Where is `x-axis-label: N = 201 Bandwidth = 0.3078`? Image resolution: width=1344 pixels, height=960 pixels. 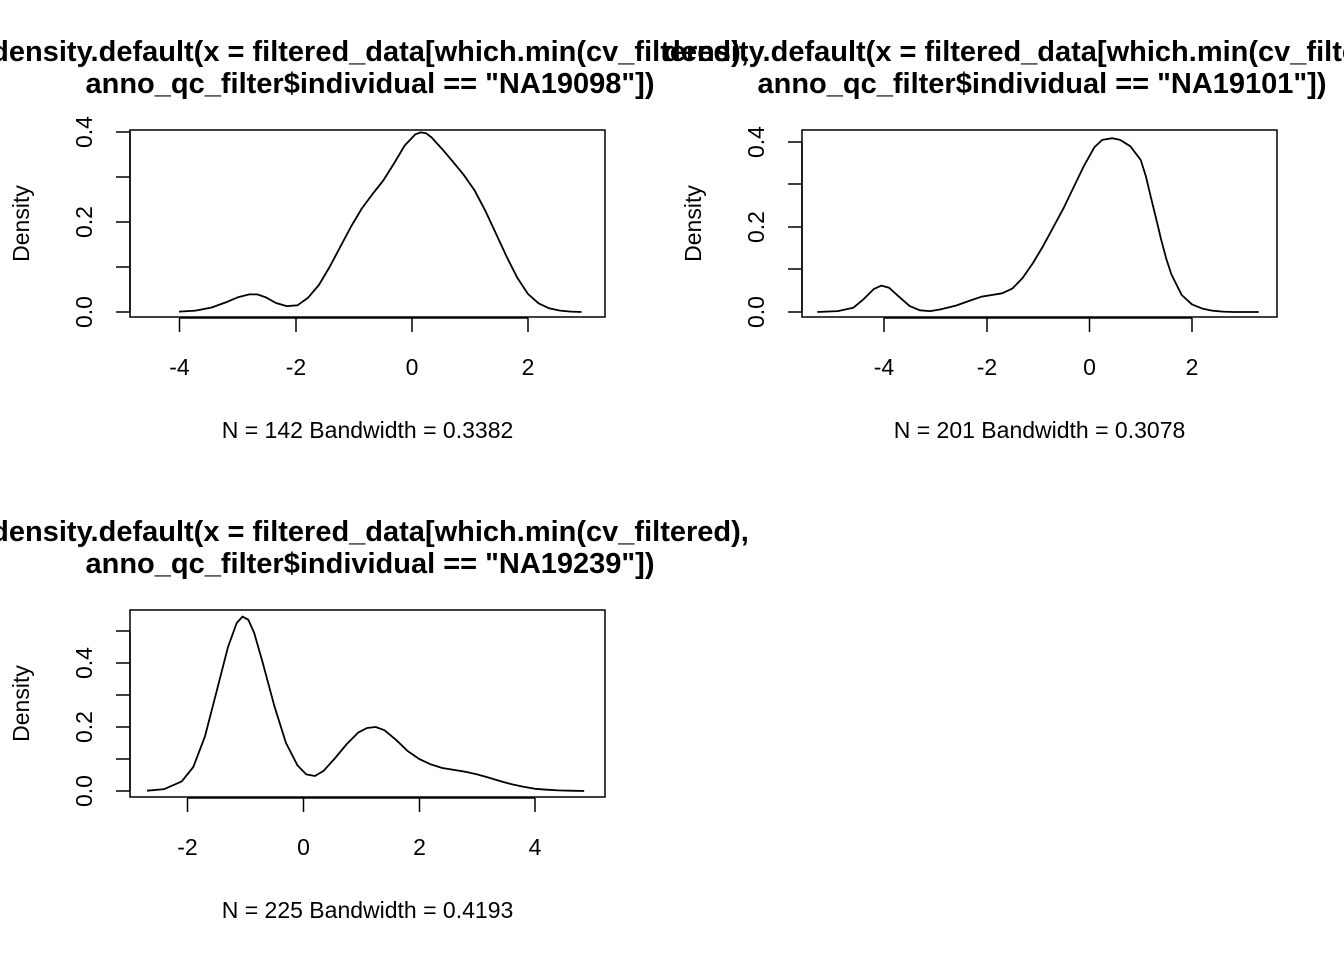
x-axis-label: N = 201 Bandwidth = 0.3078 is located at coordinates (1040, 430).